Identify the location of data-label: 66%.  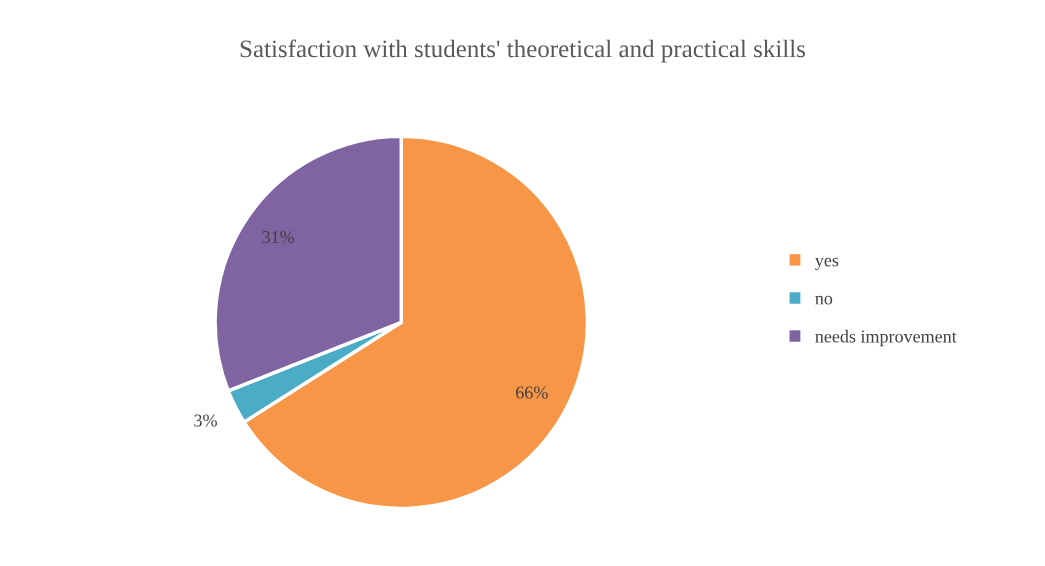
(532, 392).